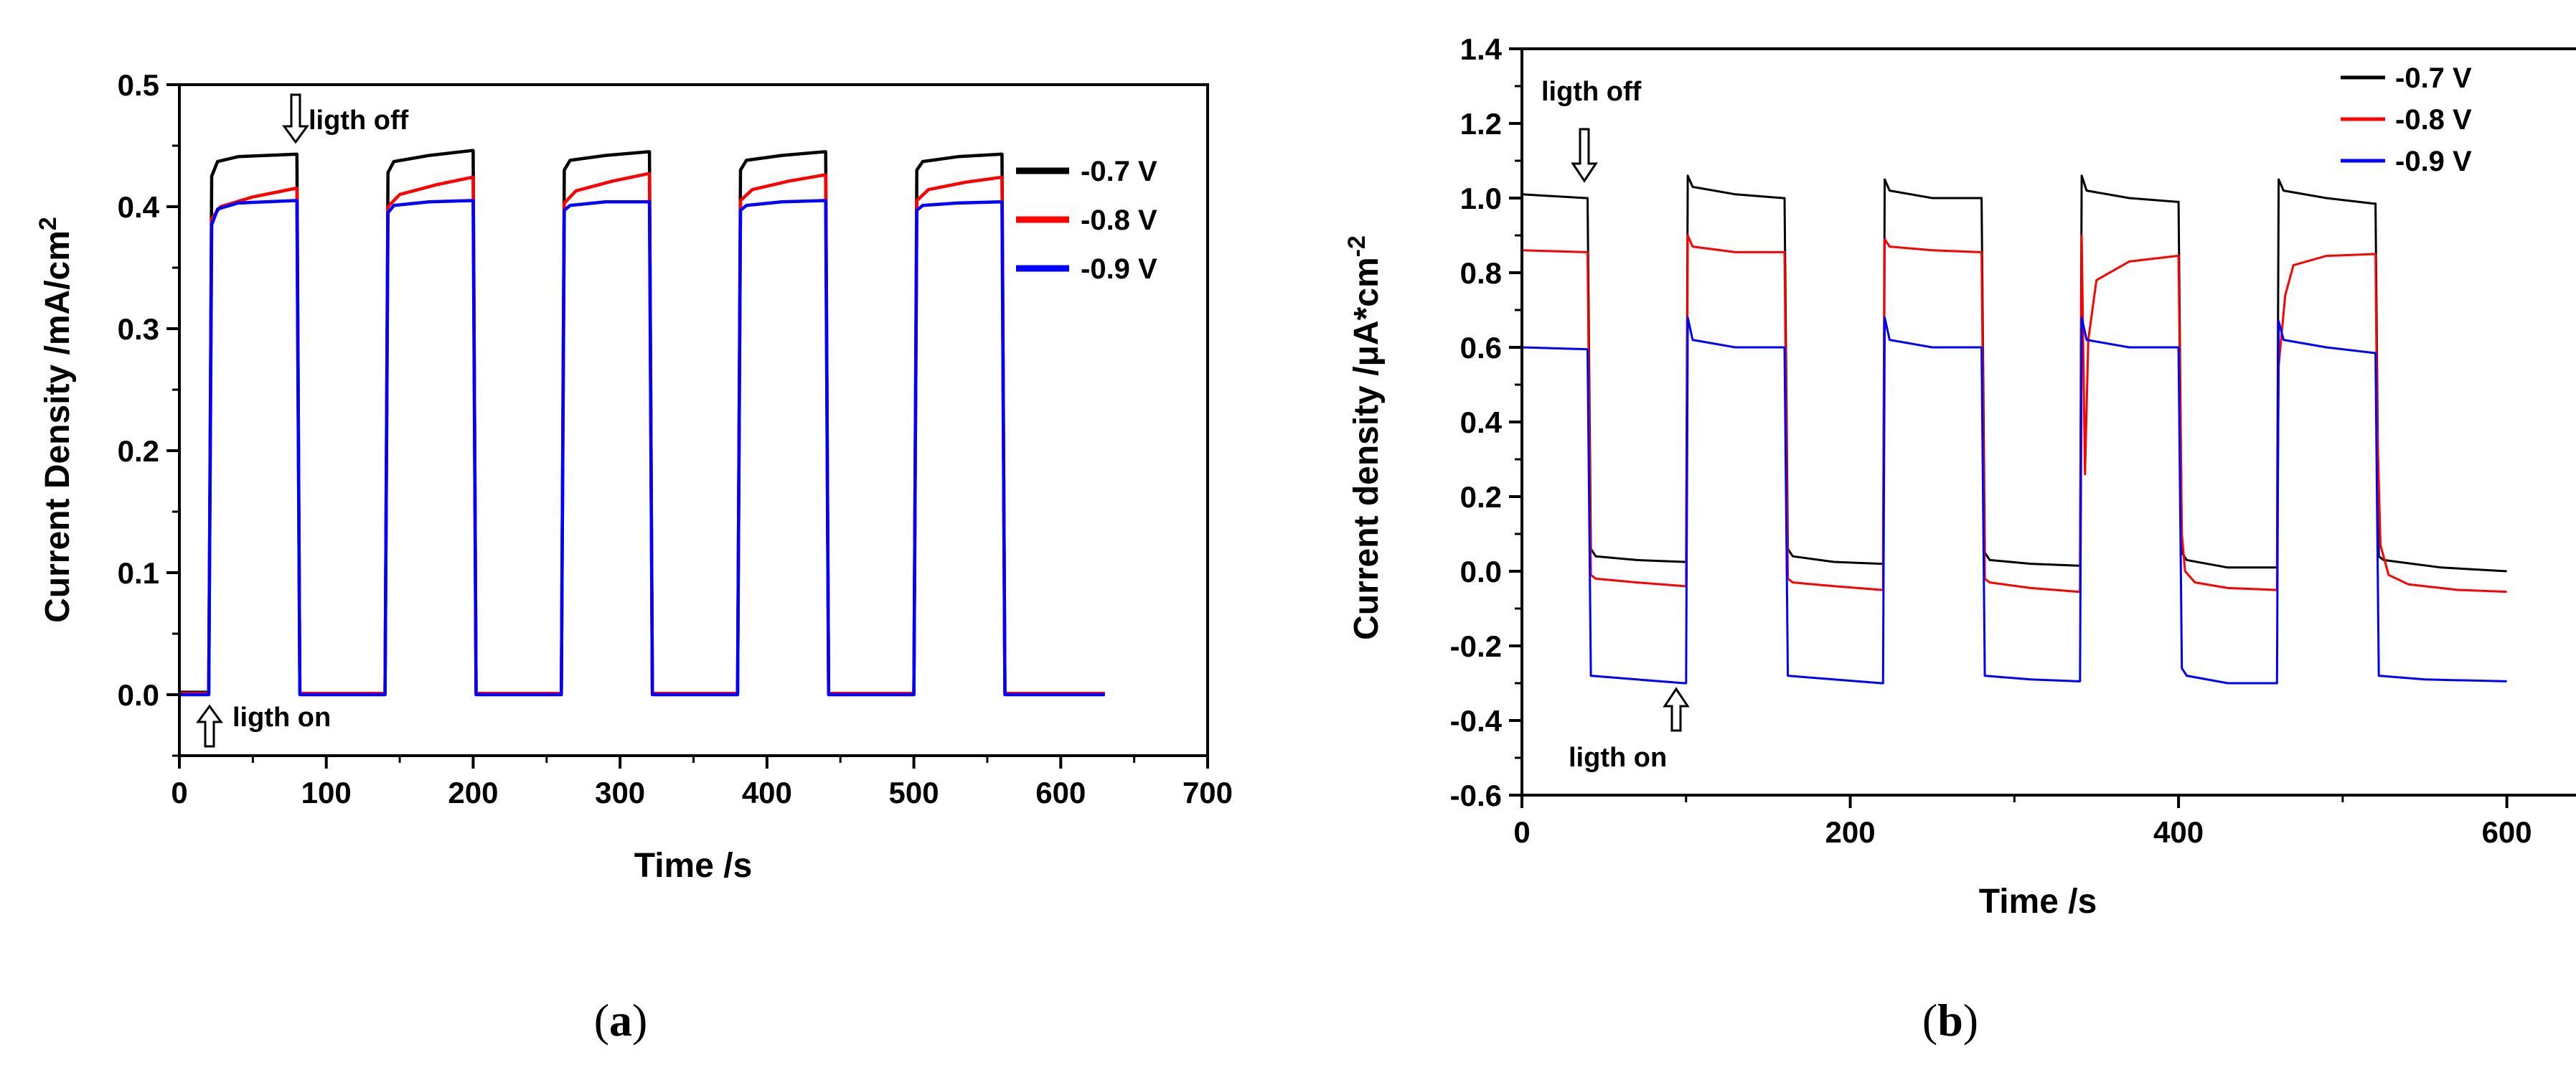 This screenshot has height=1070, width=2576. I want to click on y-tick-label-b-7: 0.8, so click(1481, 273).